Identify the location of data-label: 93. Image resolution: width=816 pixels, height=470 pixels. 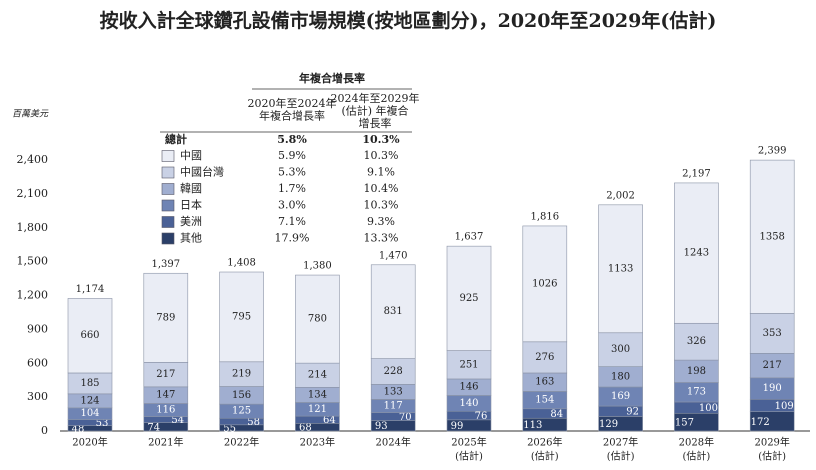
(381, 426).